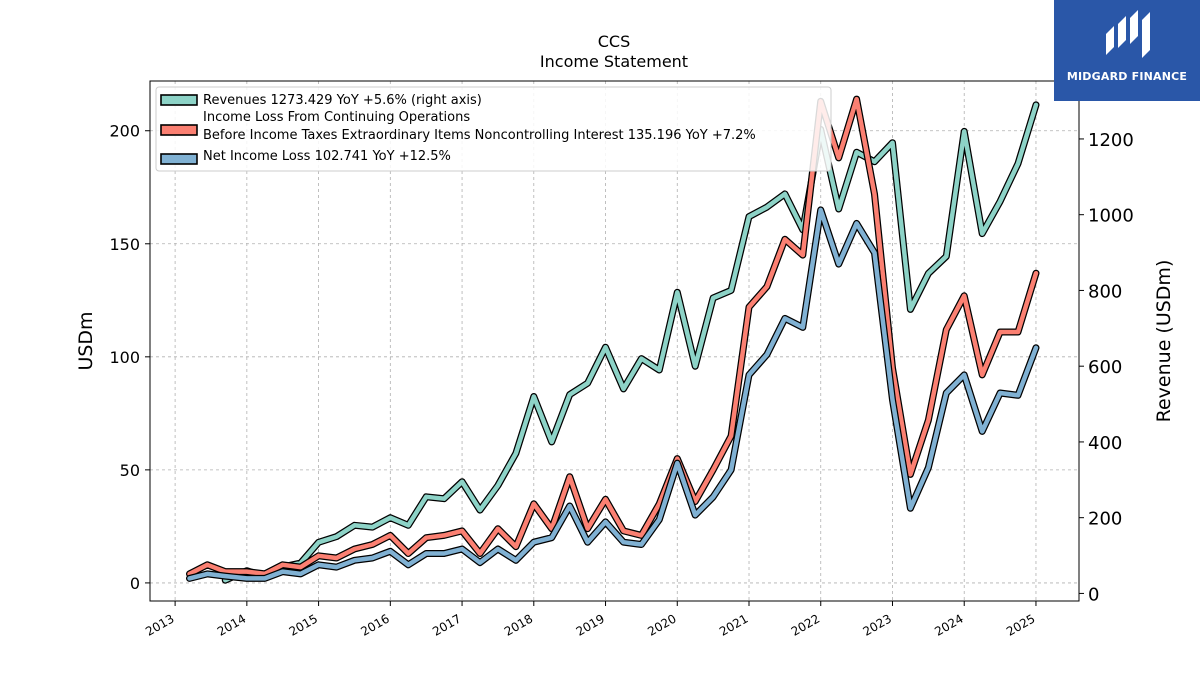 The height and width of the screenshot is (675, 1200). Describe the element at coordinates (159, 624) in the screenshot. I see `x-tick-label: 2013` at that location.